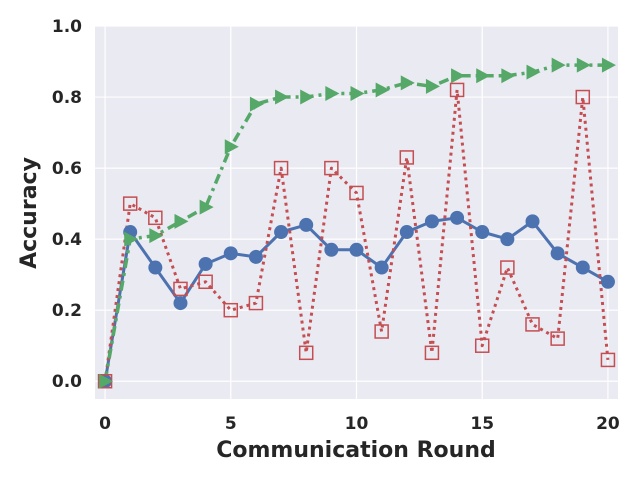 The height and width of the screenshot is (480, 640). What do you see at coordinates (231, 424) in the screenshot?
I see `x-tick-label: 5` at bounding box center [231, 424].